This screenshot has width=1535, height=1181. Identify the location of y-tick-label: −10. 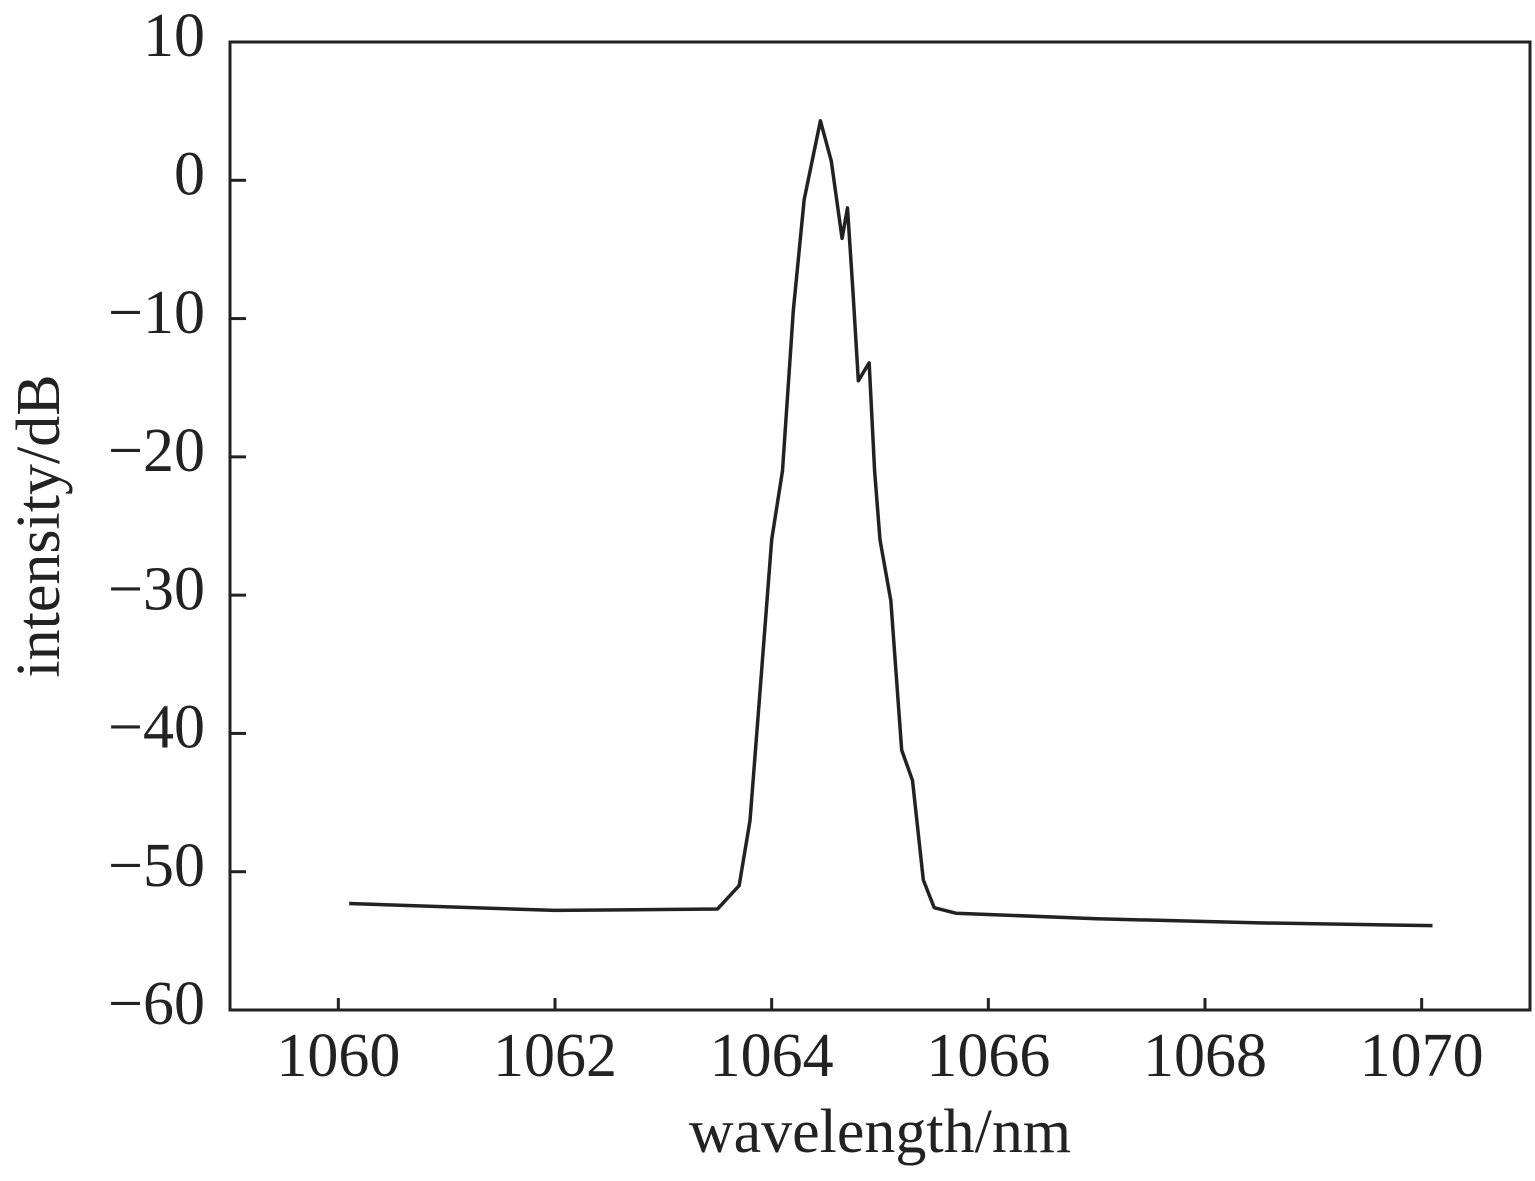
(156, 313).